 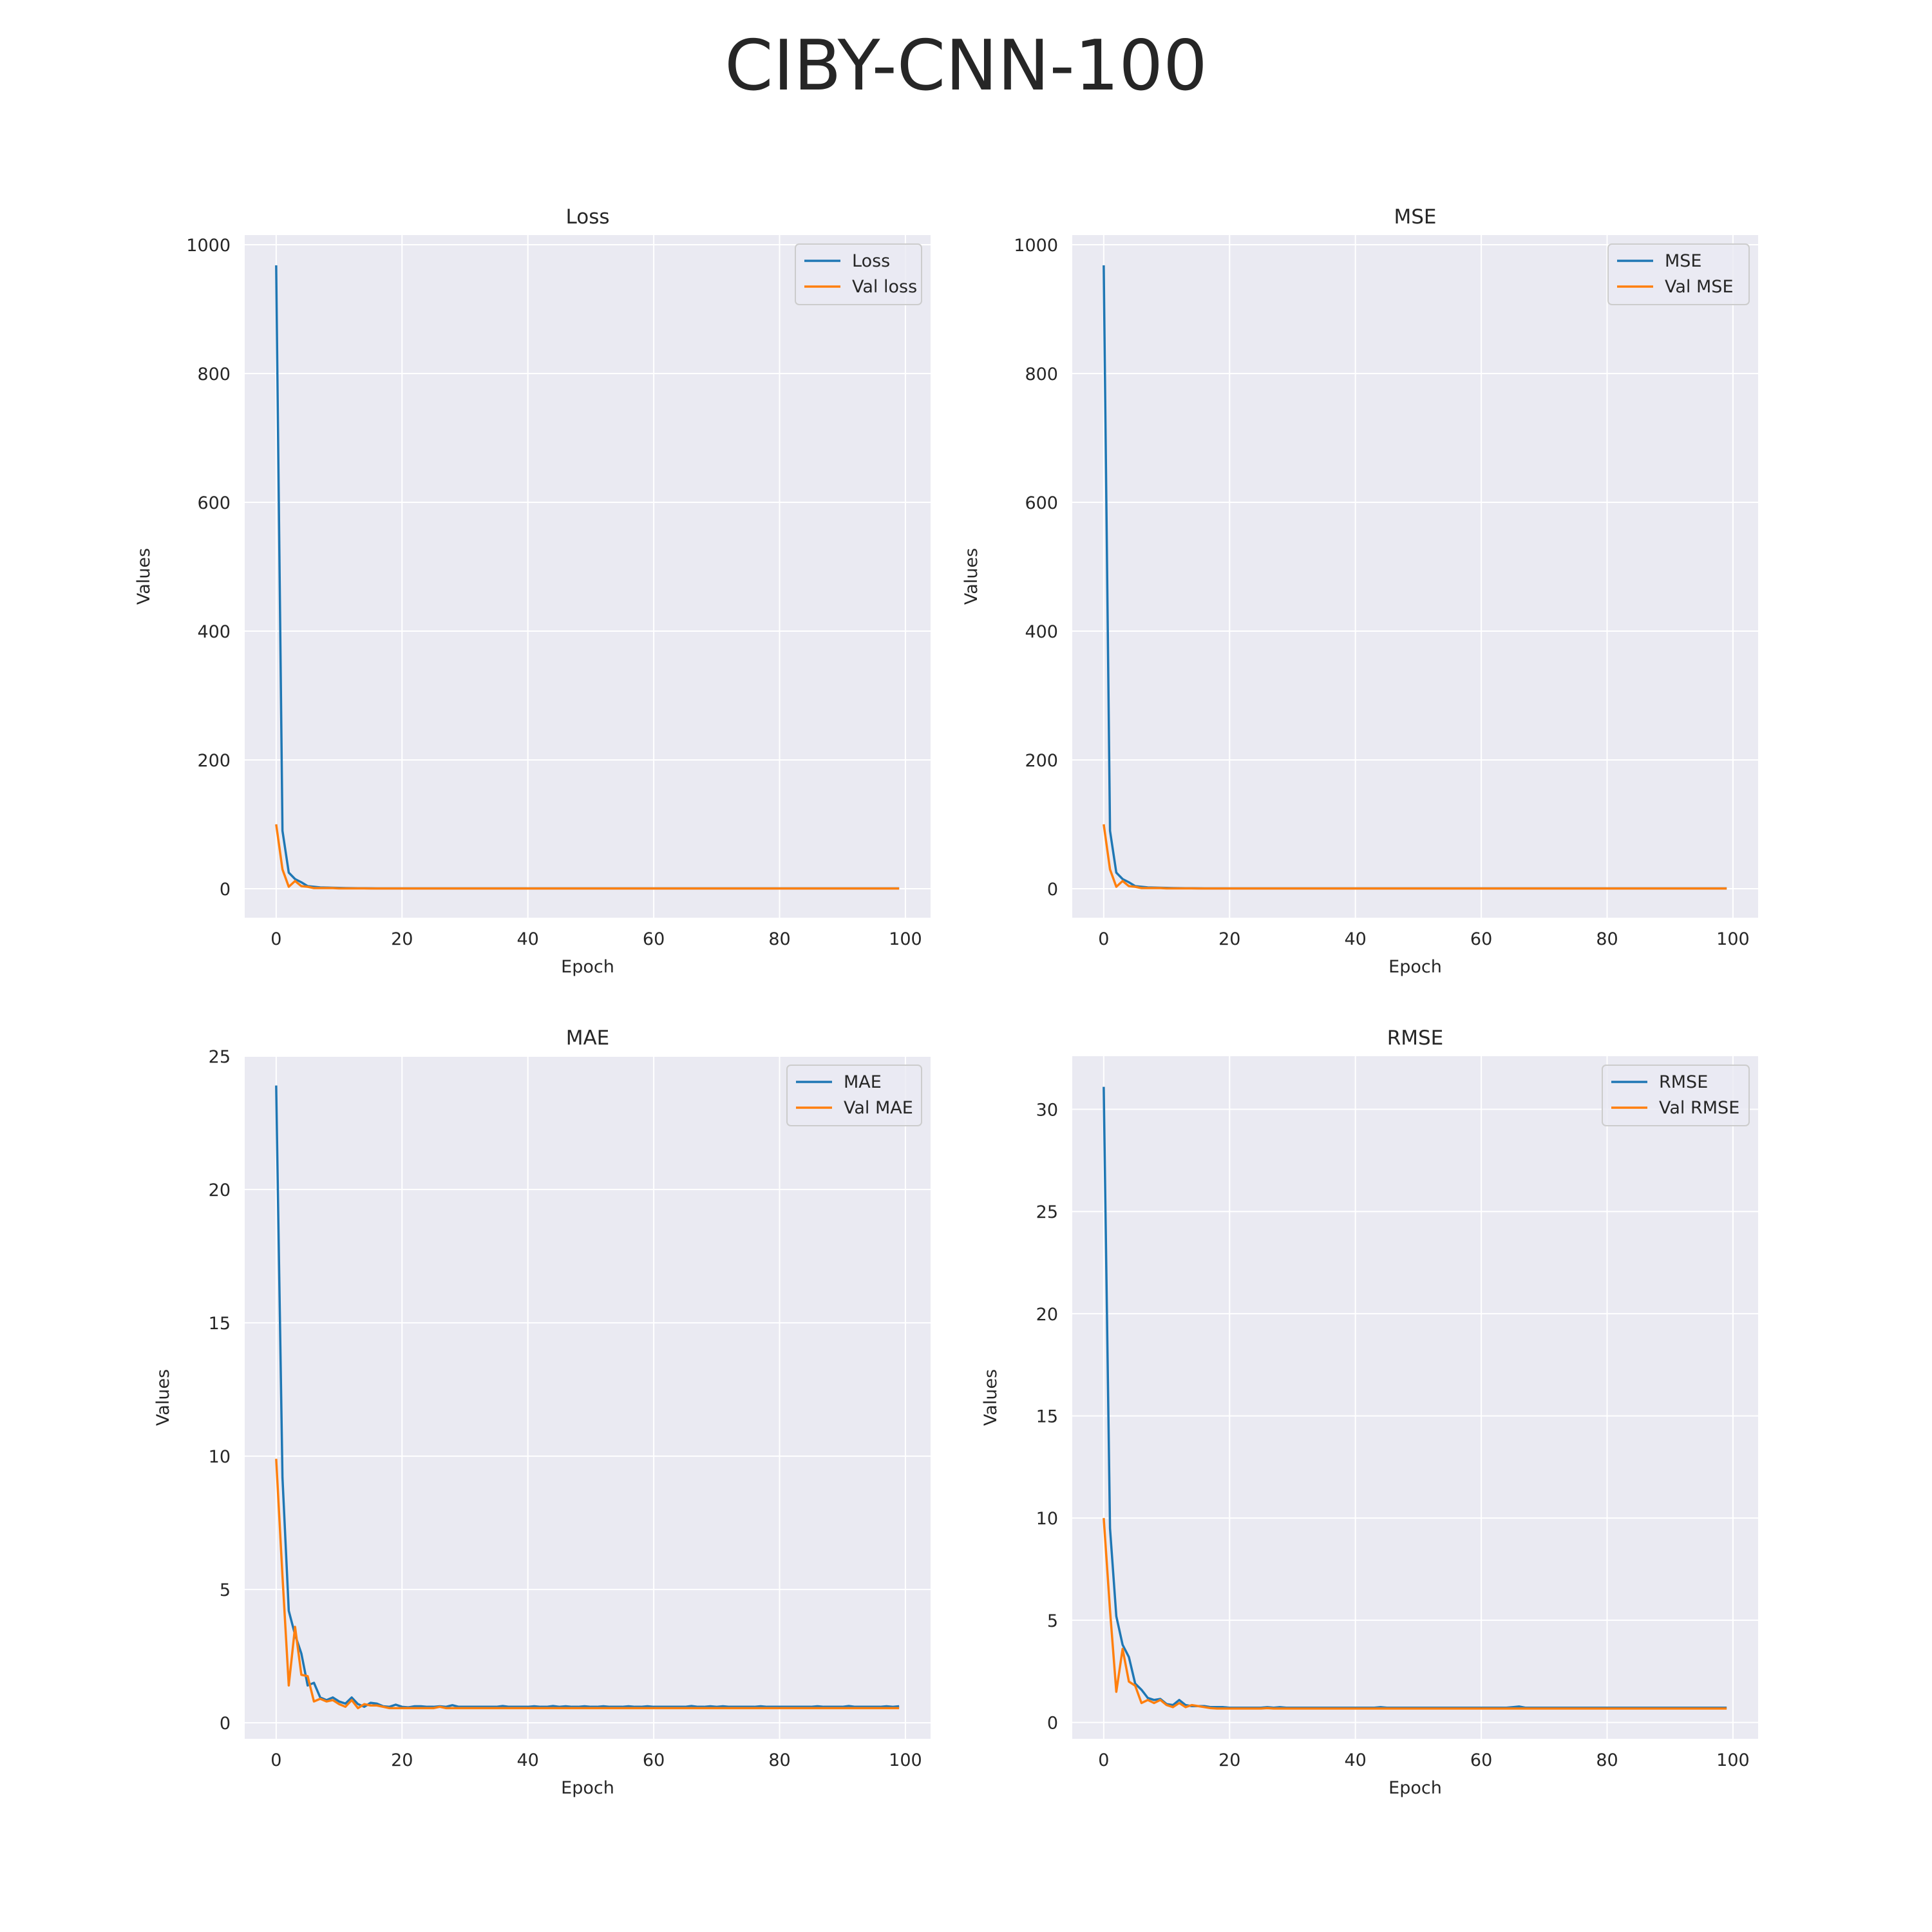 What do you see at coordinates (966, 66) in the screenshot?
I see `figure-title: CIBY-CNN-100` at bounding box center [966, 66].